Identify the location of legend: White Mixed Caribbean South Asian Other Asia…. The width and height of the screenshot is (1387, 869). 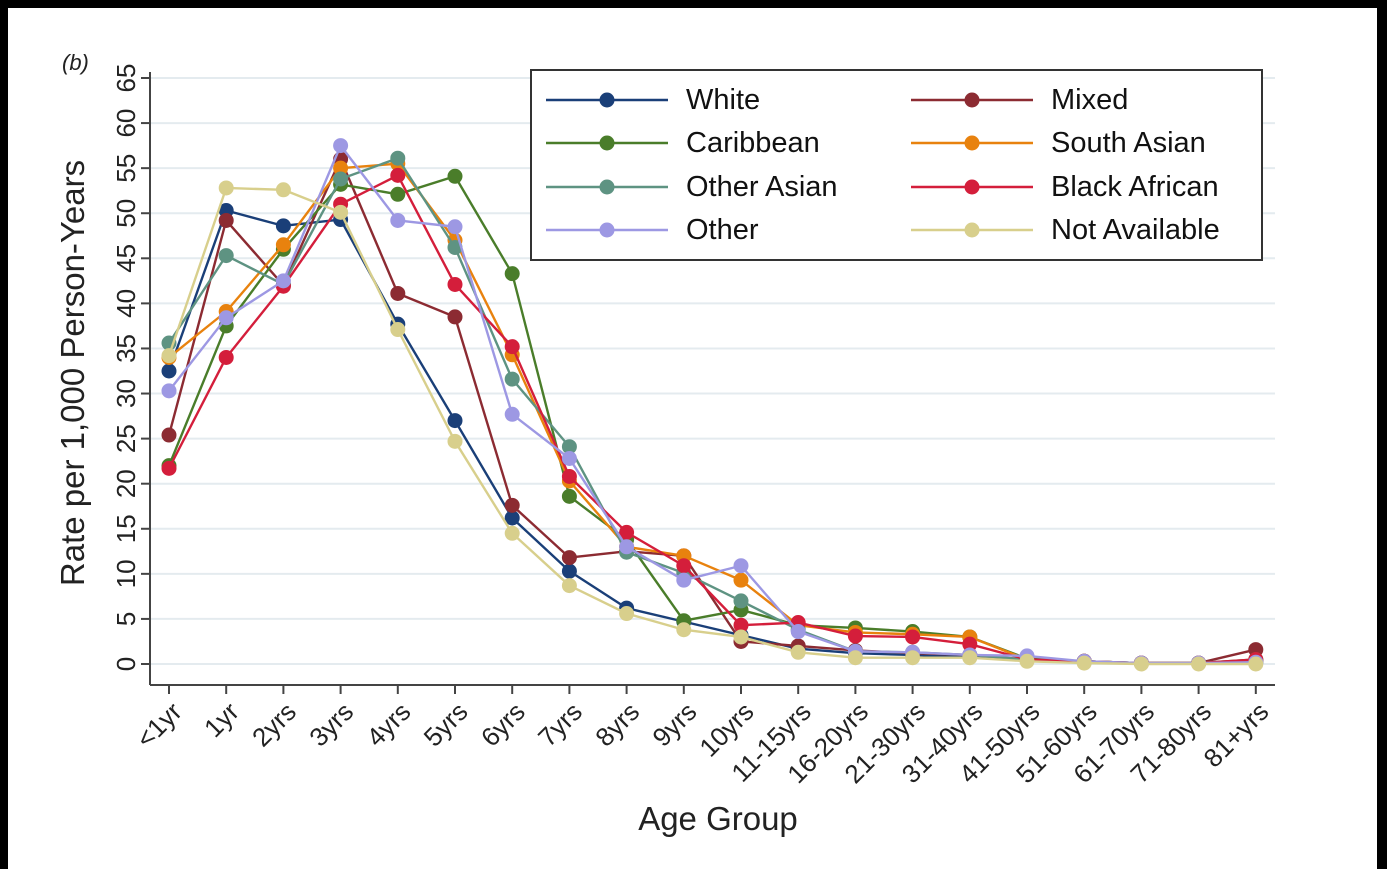
(896, 165).